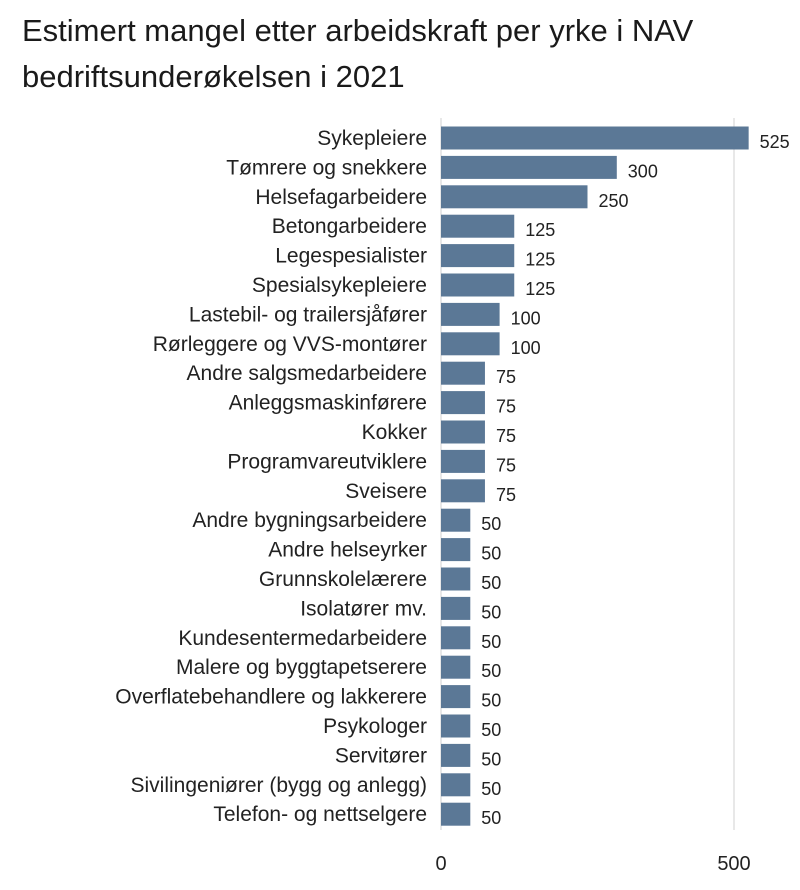  I want to click on category-label: Kokker, so click(394, 432).